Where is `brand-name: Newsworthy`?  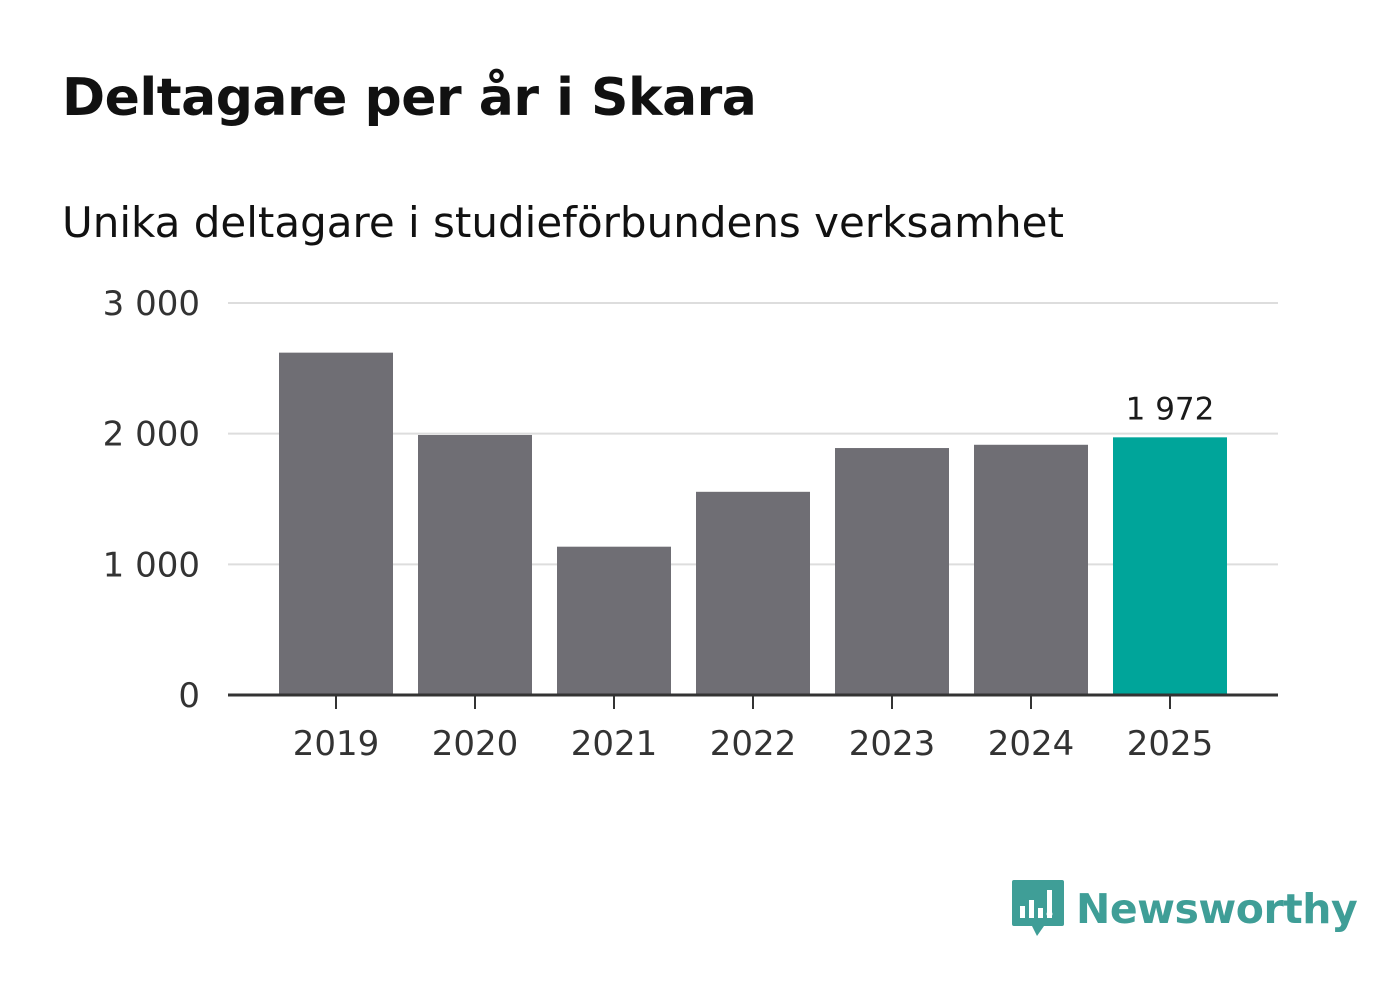 brand-name: Newsworthy is located at coordinates (1217, 909).